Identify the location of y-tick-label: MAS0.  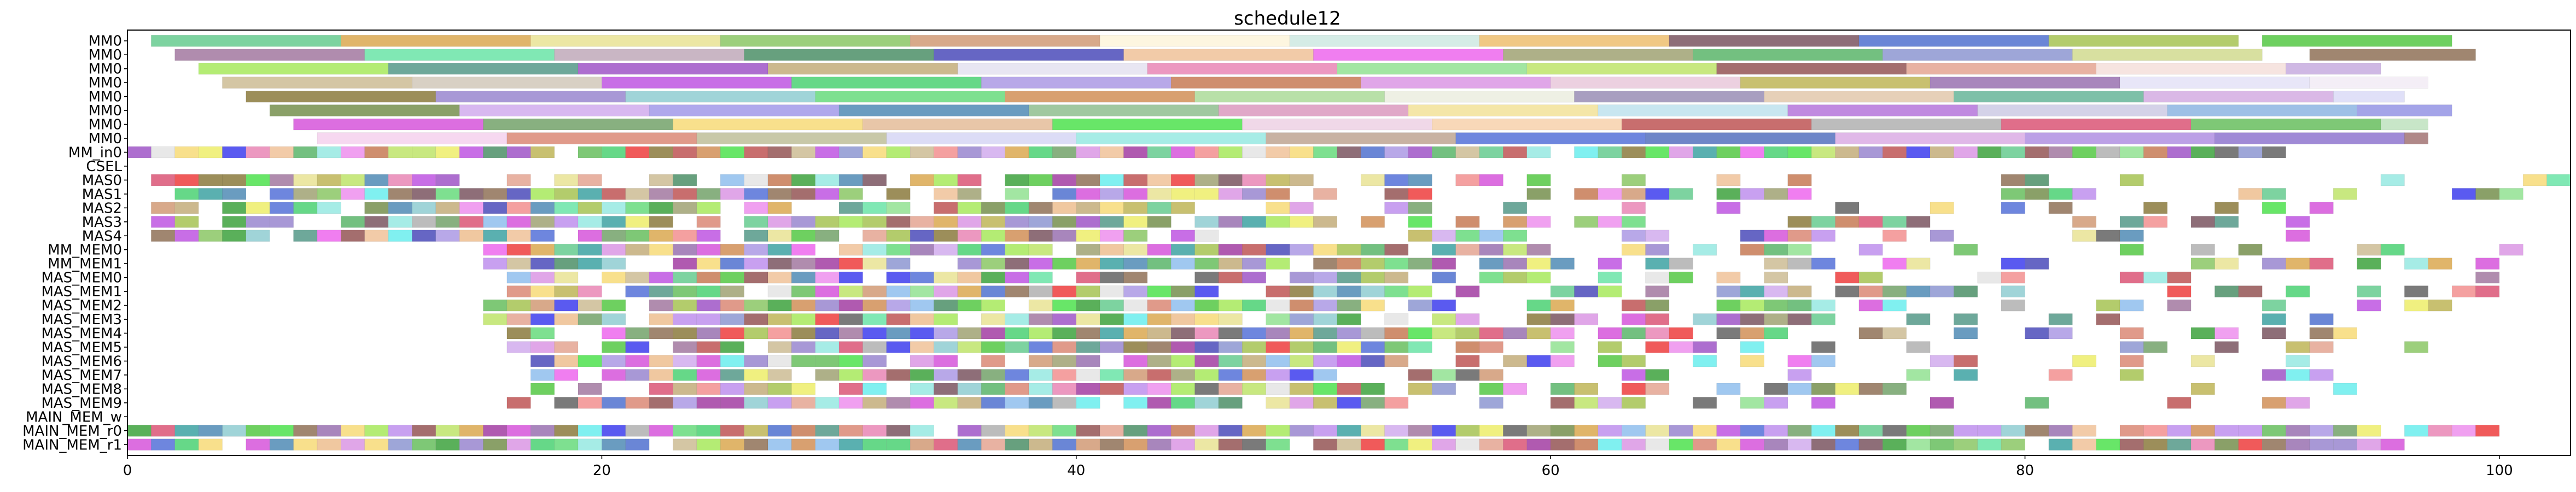
(102, 180).